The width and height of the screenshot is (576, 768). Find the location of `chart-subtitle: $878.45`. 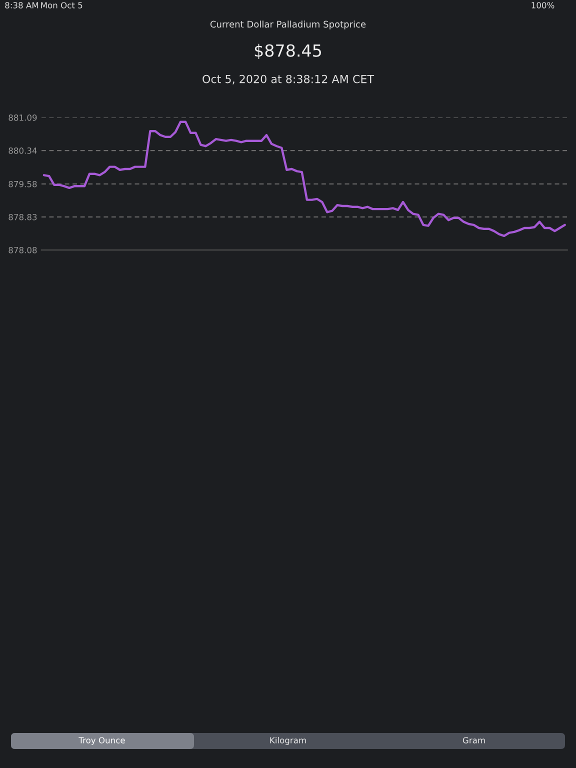

chart-subtitle: $878.45 is located at coordinates (288, 52).